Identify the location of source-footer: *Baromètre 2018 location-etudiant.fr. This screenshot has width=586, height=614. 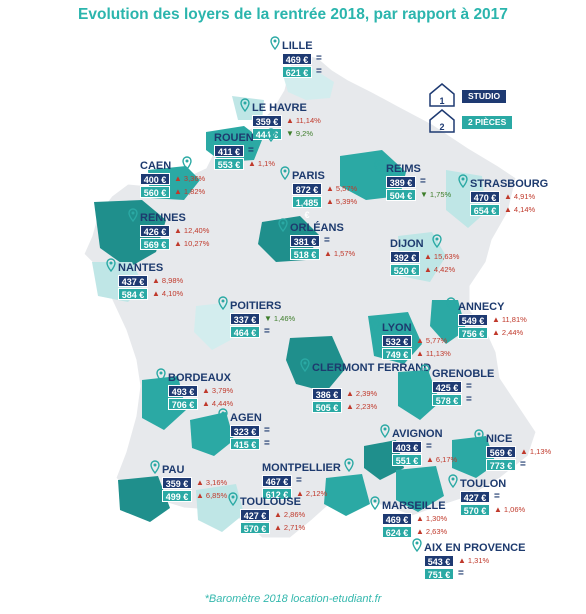
(293, 599).